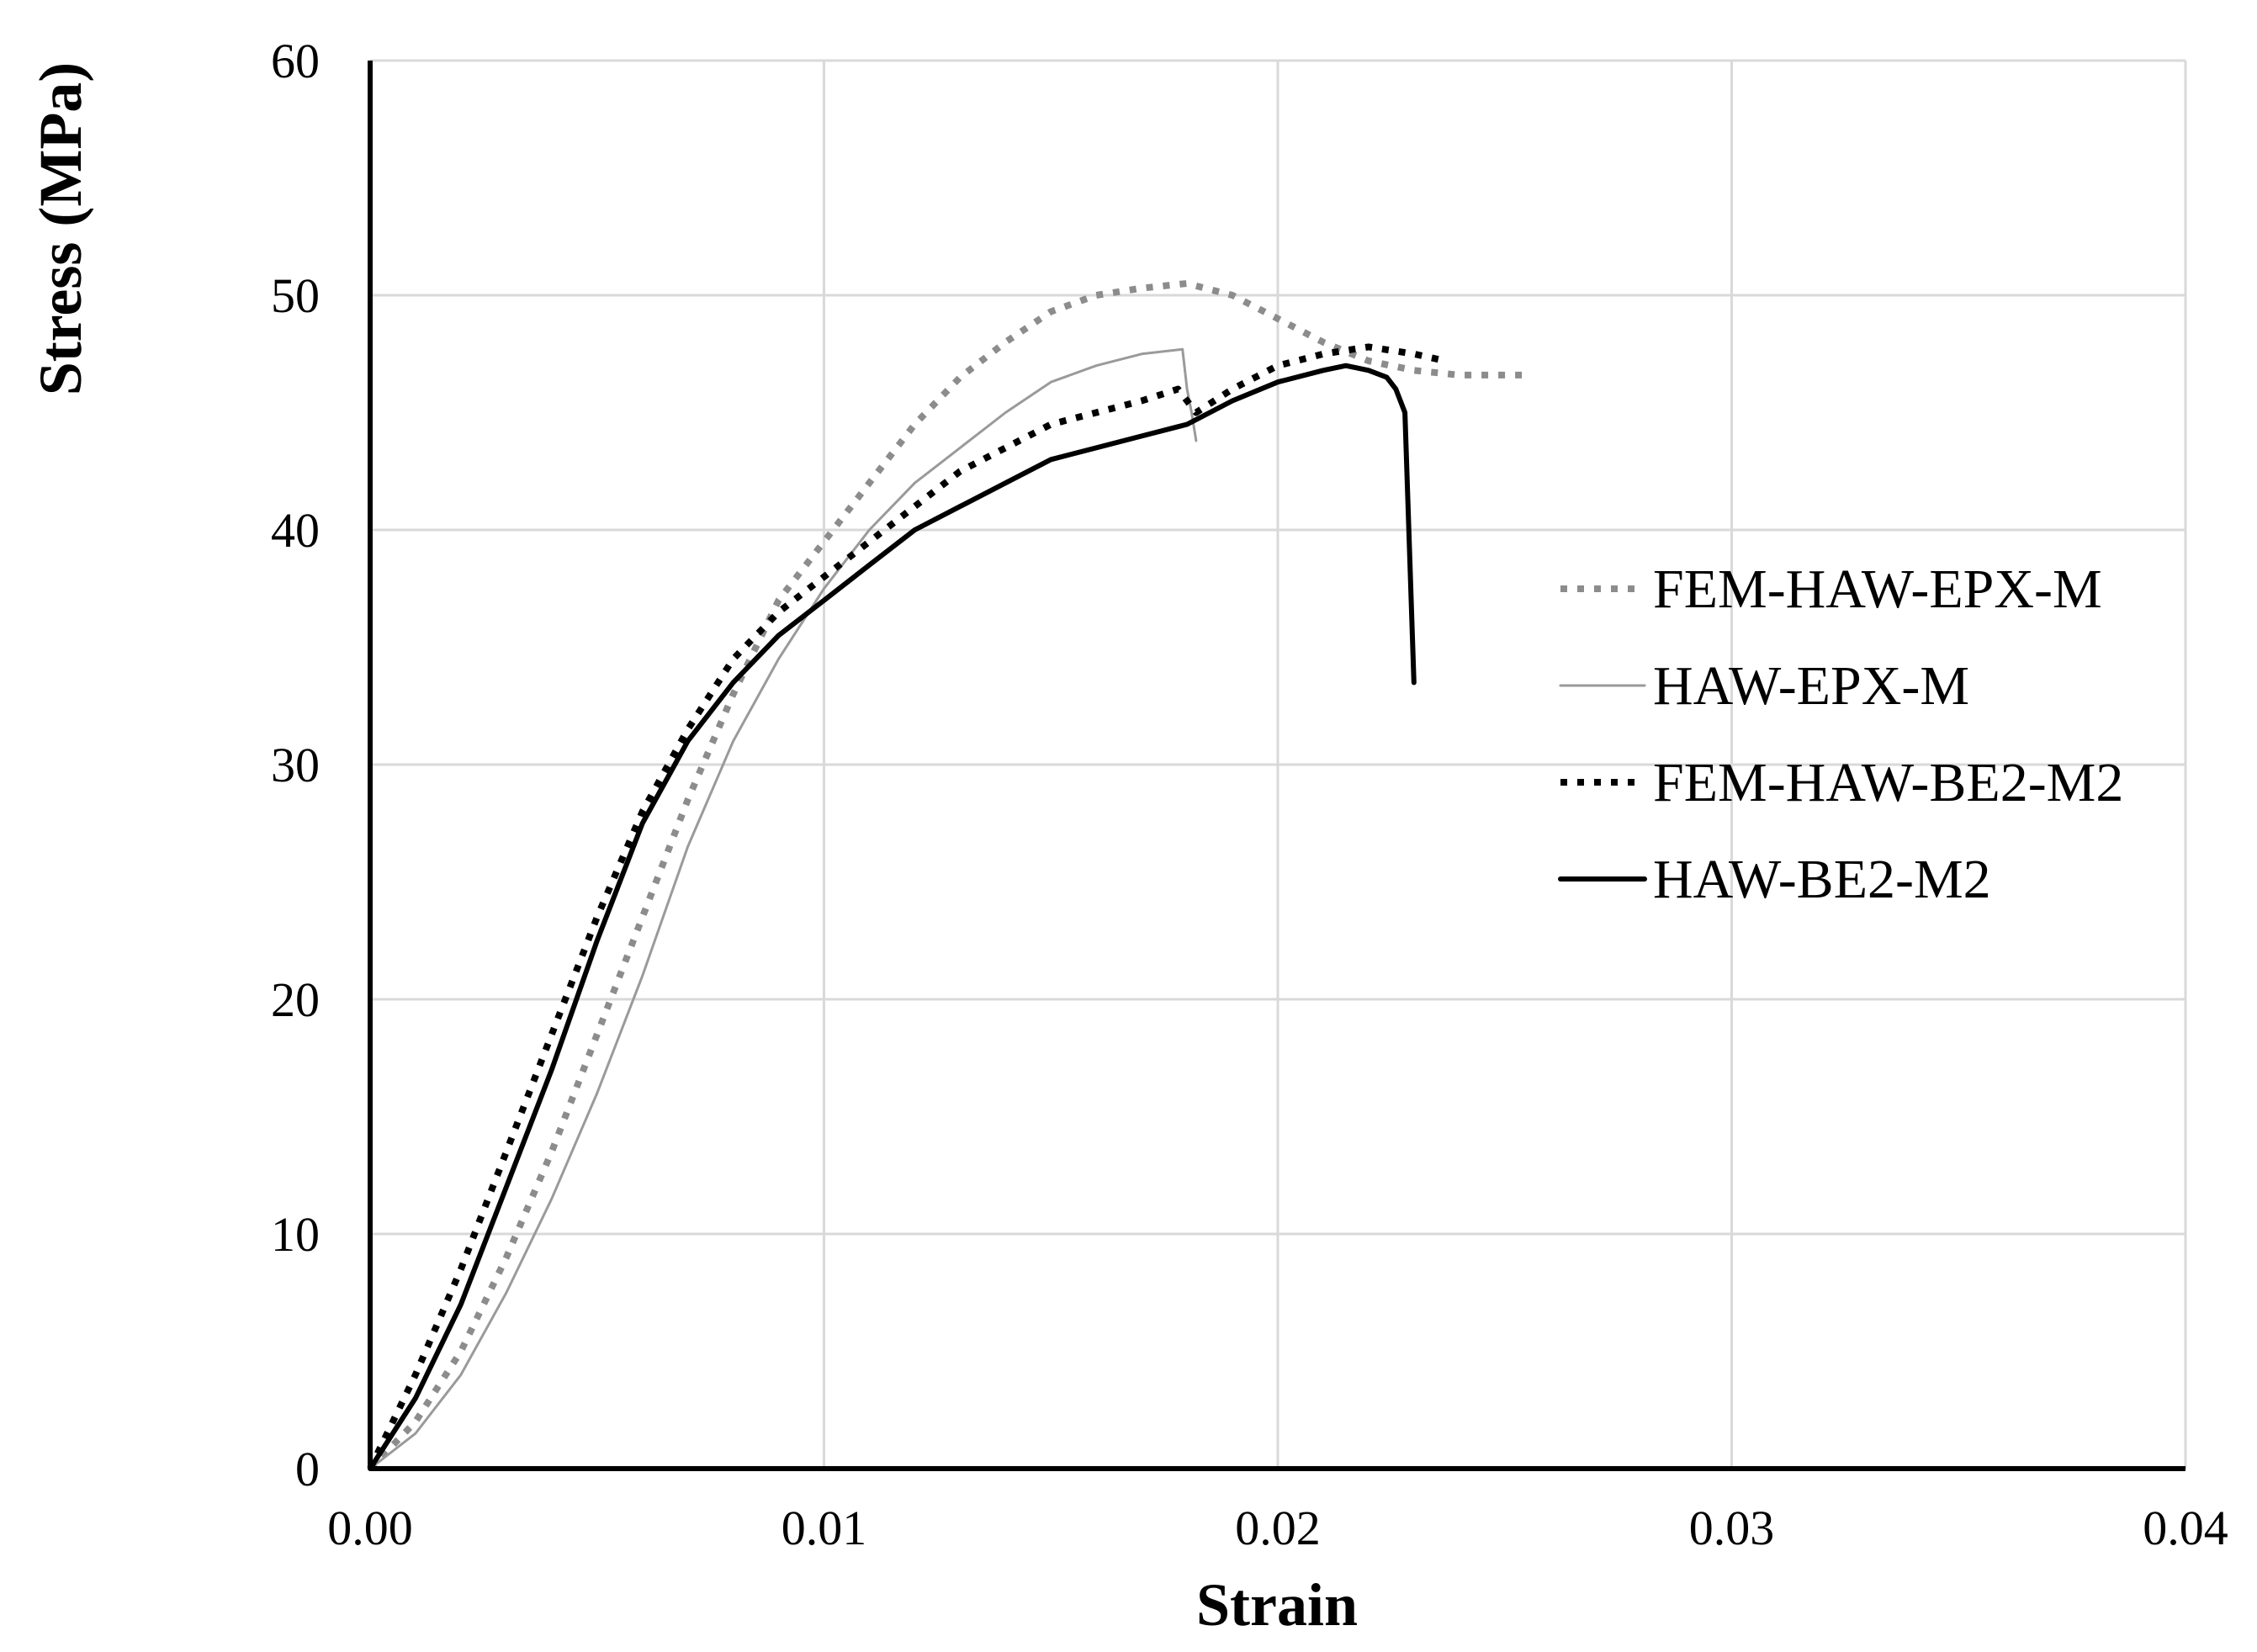  What do you see at coordinates (1278, 1528) in the screenshot?
I see `x-tick-label: 0.02` at bounding box center [1278, 1528].